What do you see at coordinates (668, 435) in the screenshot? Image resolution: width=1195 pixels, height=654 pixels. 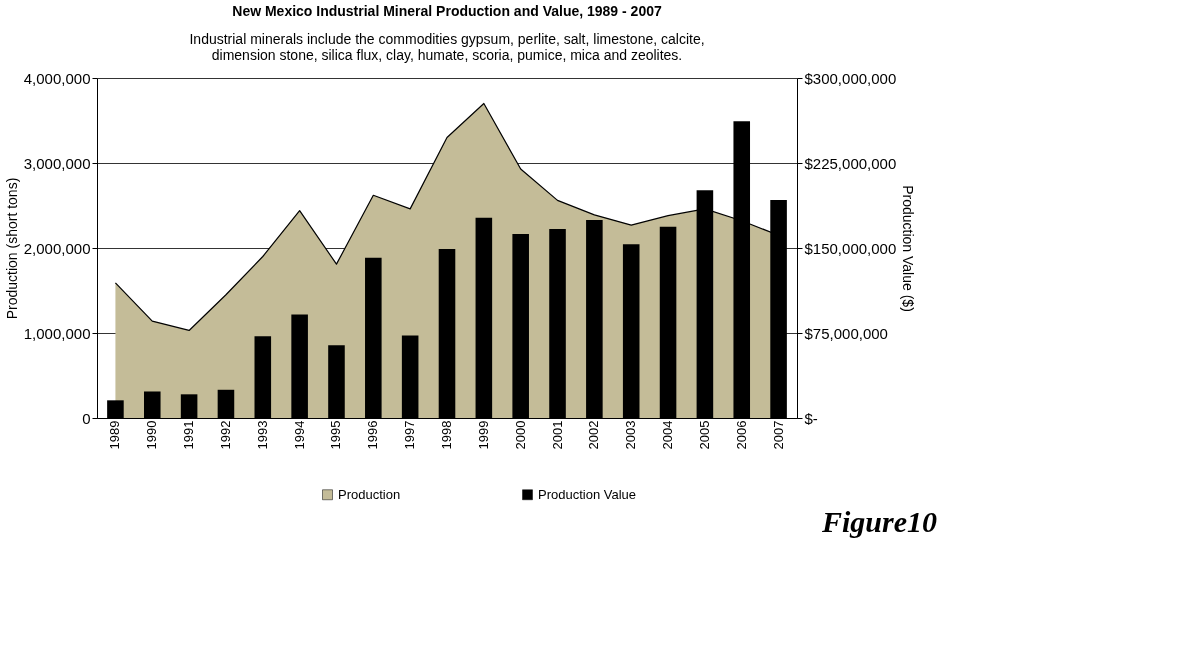 I see `x-tick-label: 2004` at bounding box center [668, 435].